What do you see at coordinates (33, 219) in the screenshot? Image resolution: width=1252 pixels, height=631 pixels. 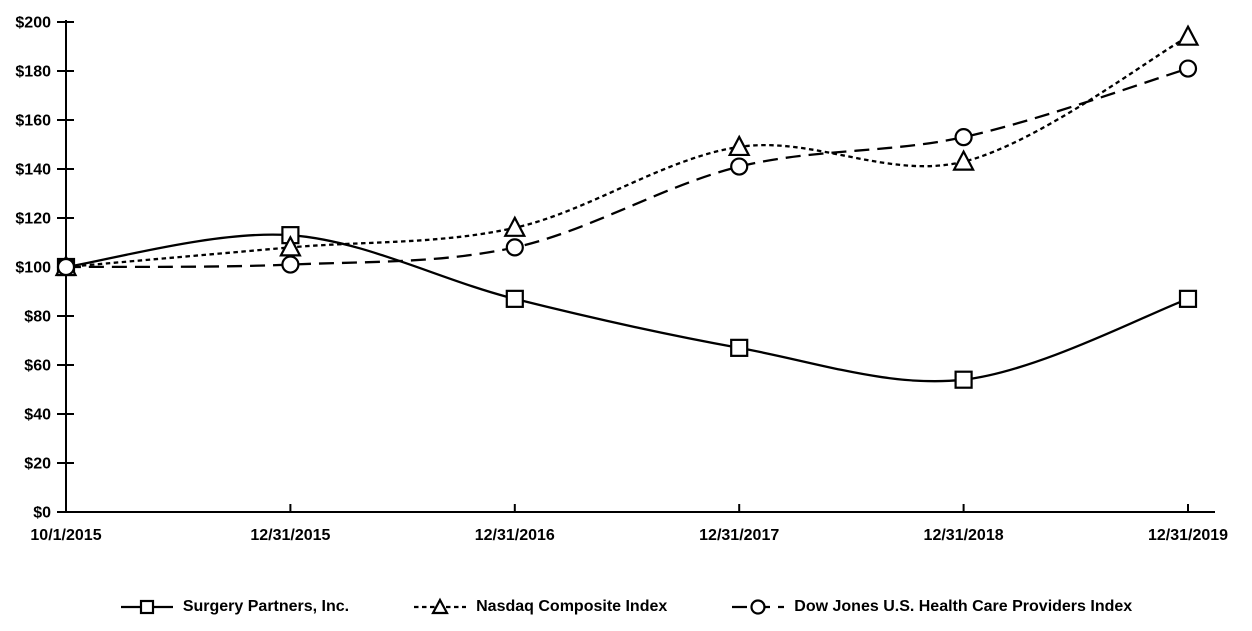 I see `y-axis-tick-label: $120` at bounding box center [33, 219].